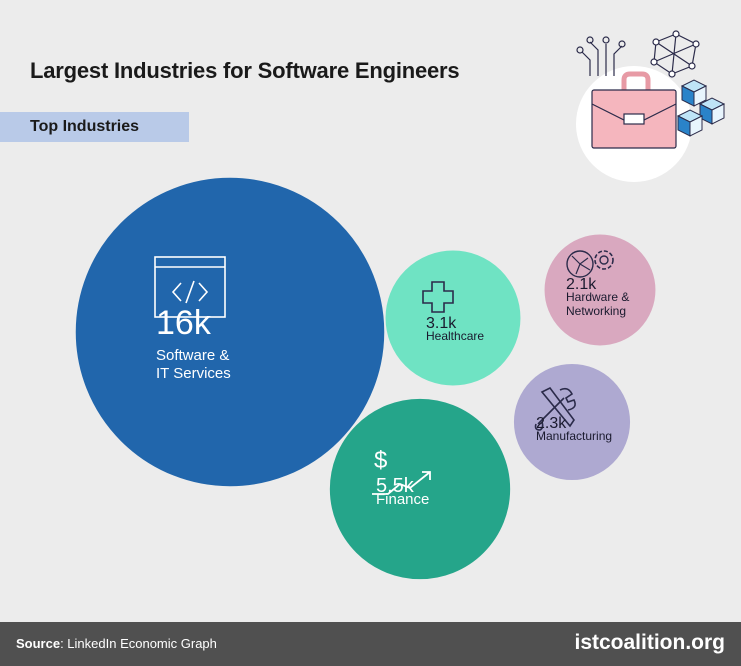  I want to click on bubble-label: Finance, so click(402, 499).